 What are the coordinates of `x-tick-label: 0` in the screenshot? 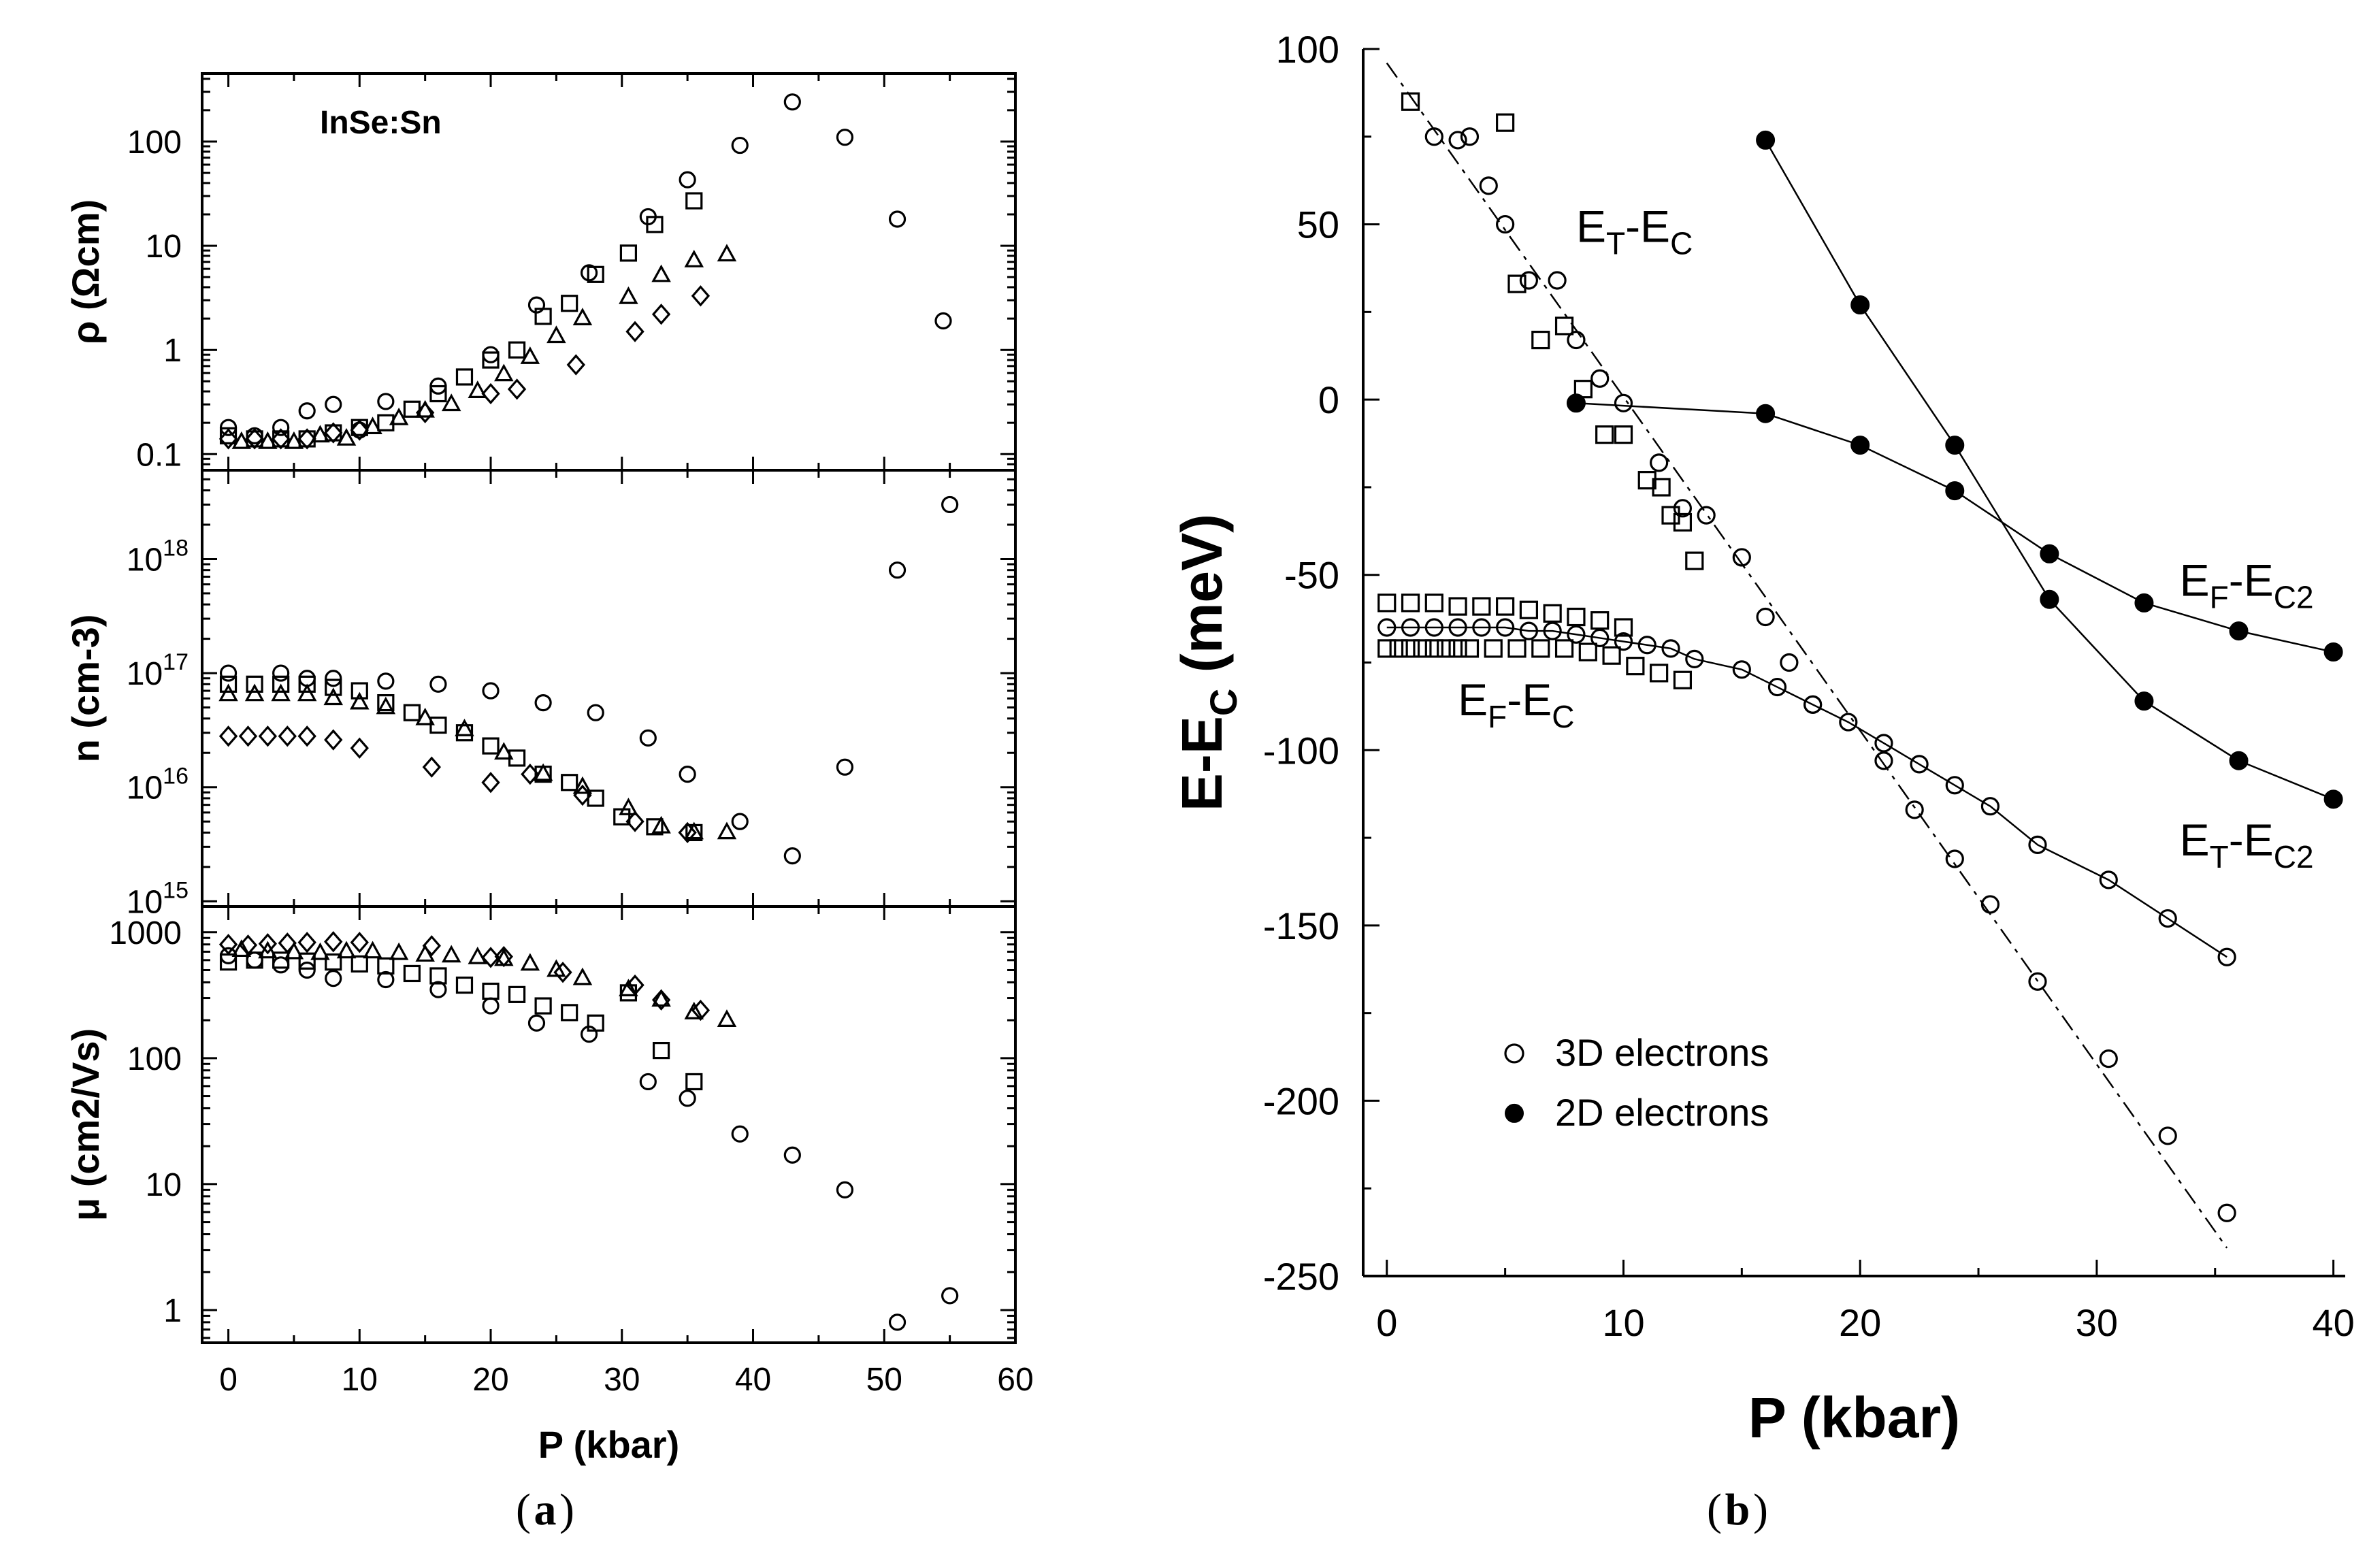 It's located at (229, 1380).